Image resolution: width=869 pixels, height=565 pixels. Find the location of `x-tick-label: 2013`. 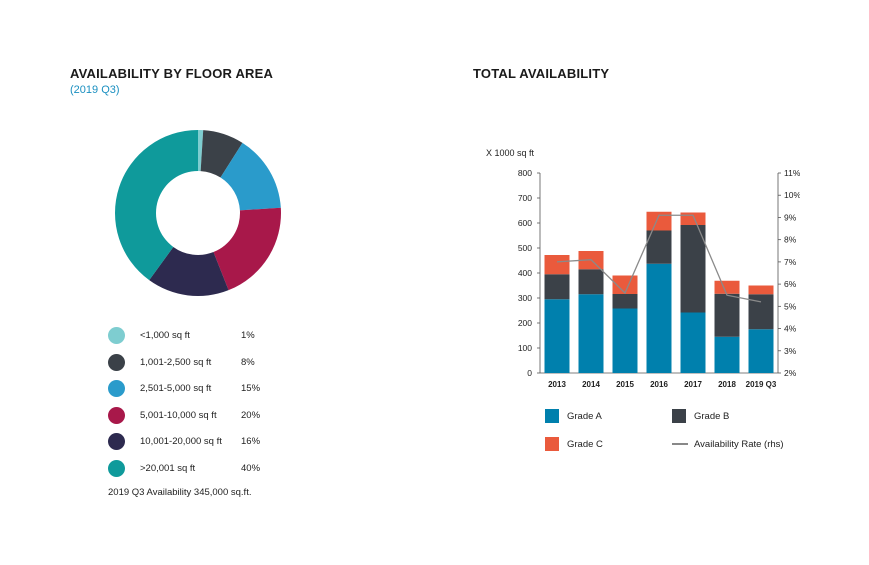

x-tick-label: 2013 is located at coordinates (557, 384).